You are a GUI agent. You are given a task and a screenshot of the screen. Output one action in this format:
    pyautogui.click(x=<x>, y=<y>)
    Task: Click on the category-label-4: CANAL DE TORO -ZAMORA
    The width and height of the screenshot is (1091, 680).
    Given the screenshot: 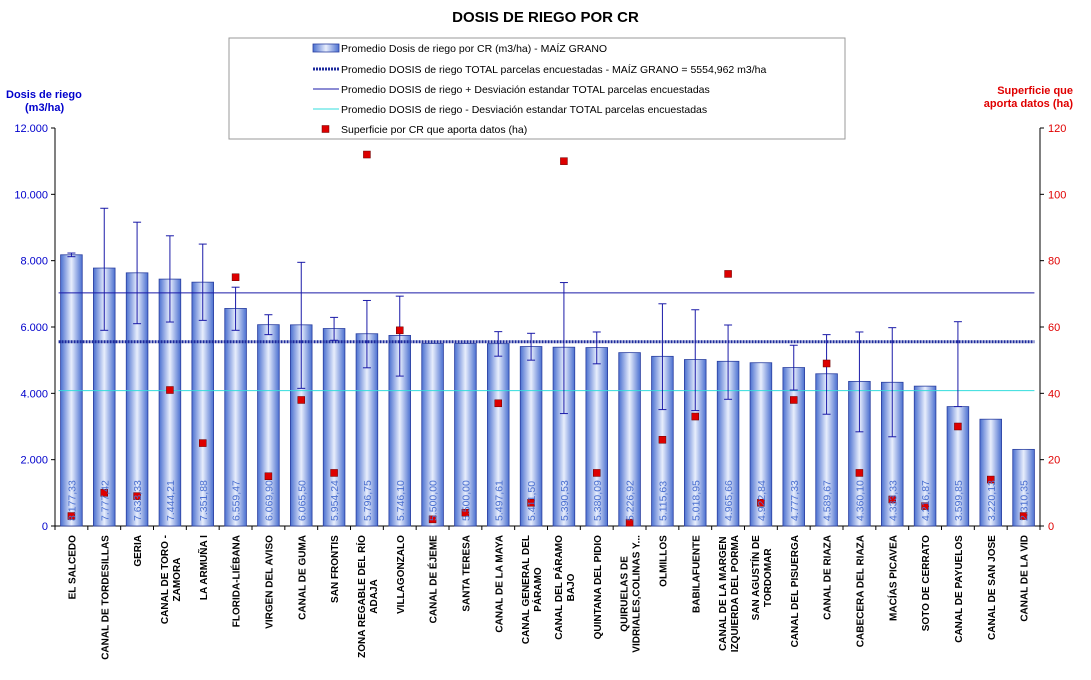 What is the action you would take?
    pyautogui.click(x=171, y=579)
    